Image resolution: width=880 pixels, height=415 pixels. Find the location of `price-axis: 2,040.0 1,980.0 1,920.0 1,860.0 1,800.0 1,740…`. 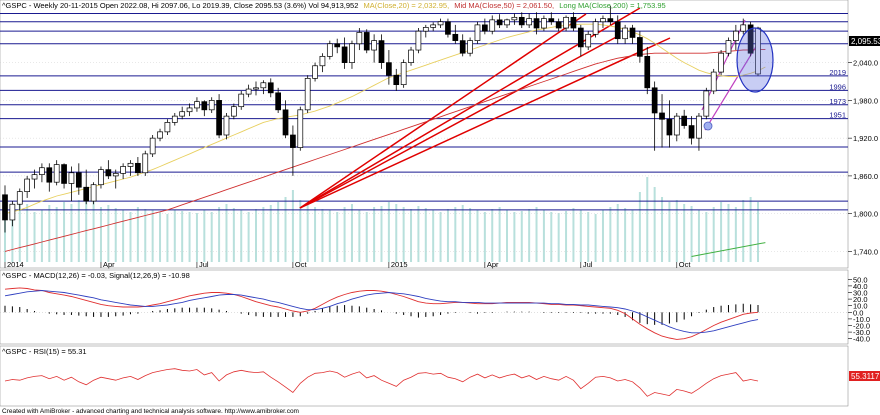

price-axis: 2,040.0 1,980.0 1,920.0 1,860.0 1,800.0 1,740… is located at coordinates (863, 157).